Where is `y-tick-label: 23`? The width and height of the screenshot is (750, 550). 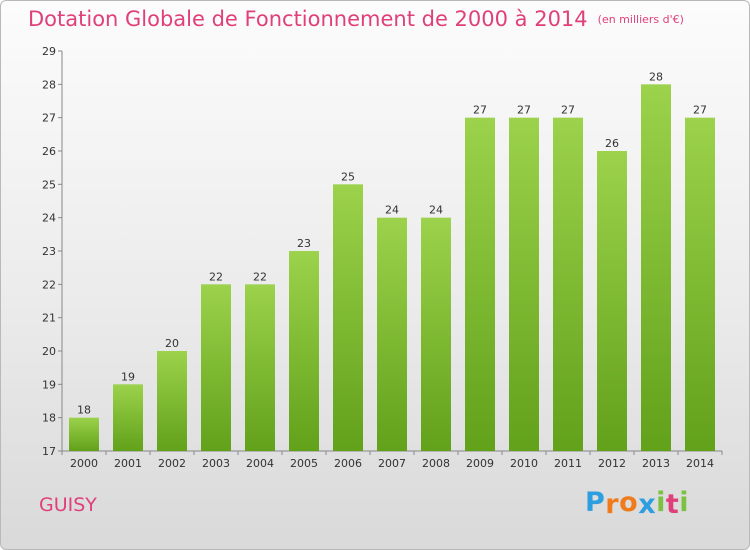
y-tick-label: 23 is located at coordinates (49, 251).